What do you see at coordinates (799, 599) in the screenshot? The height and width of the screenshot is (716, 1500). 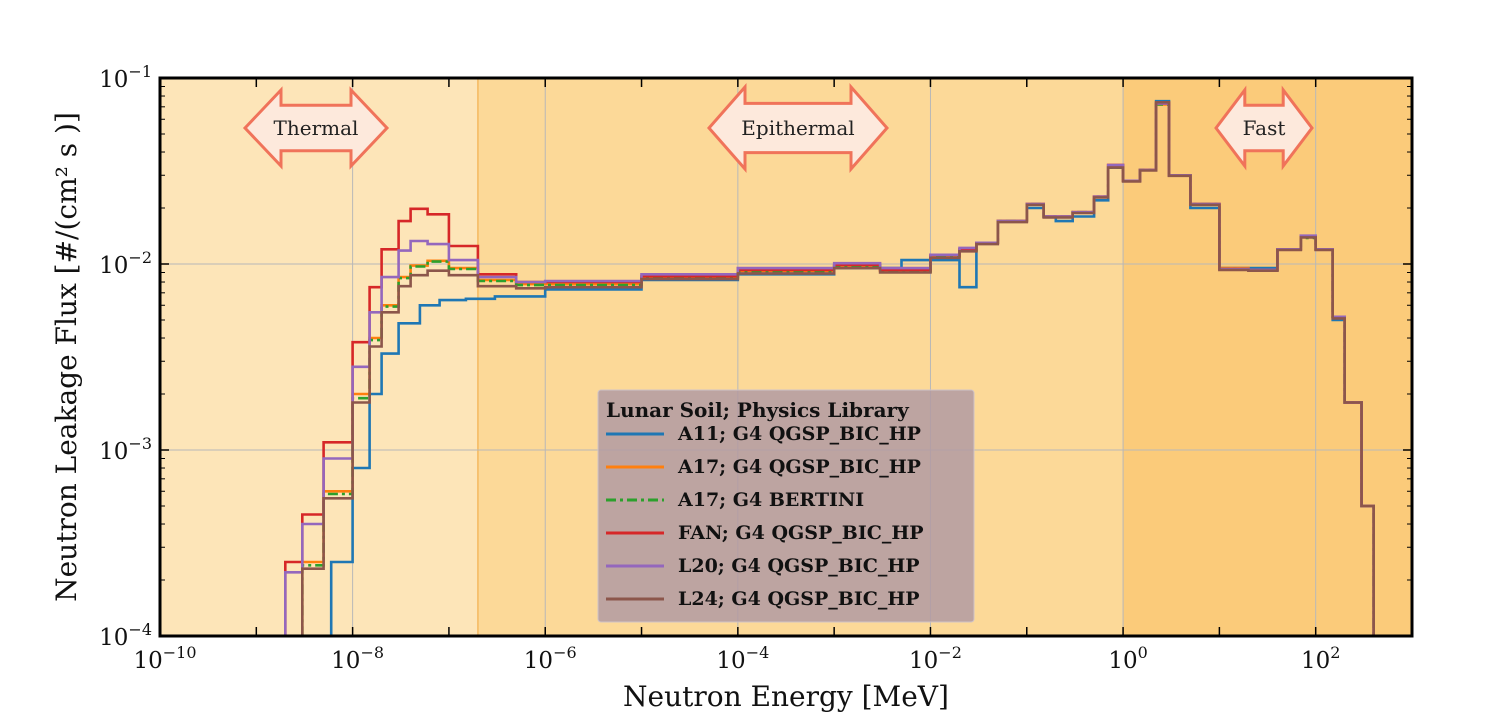 I see `legend-label-5: L24; G4 QGSP_BIC_HP` at bounding box center [799, 599].